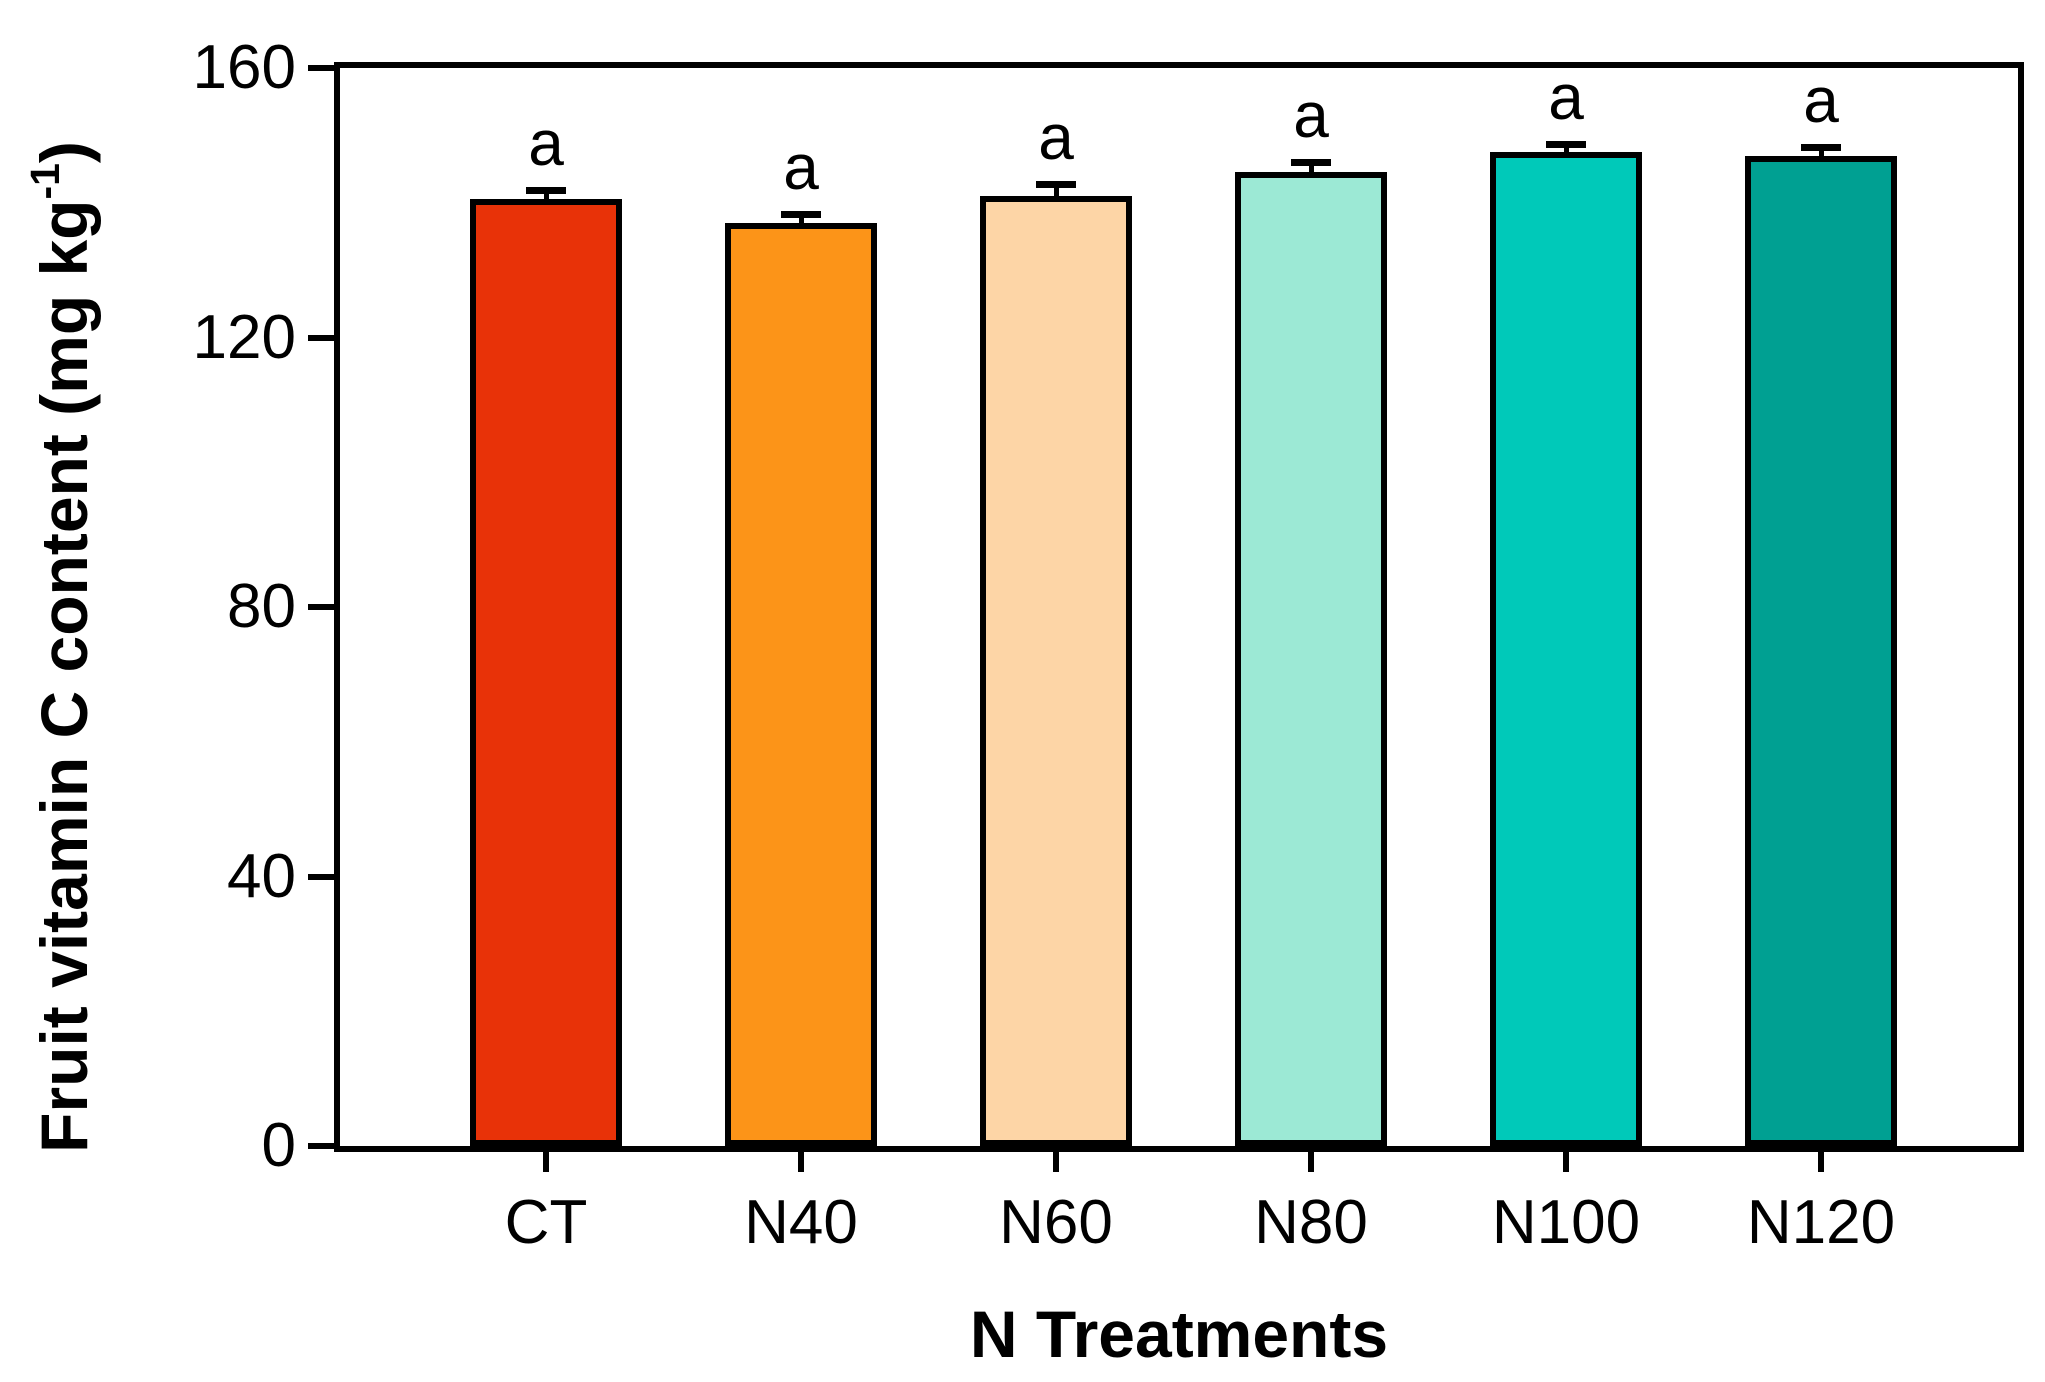  What do you see at coordinates (1056, 671) in the screenshot?
I see `bar-n60` at bounding box center [1056, 671].